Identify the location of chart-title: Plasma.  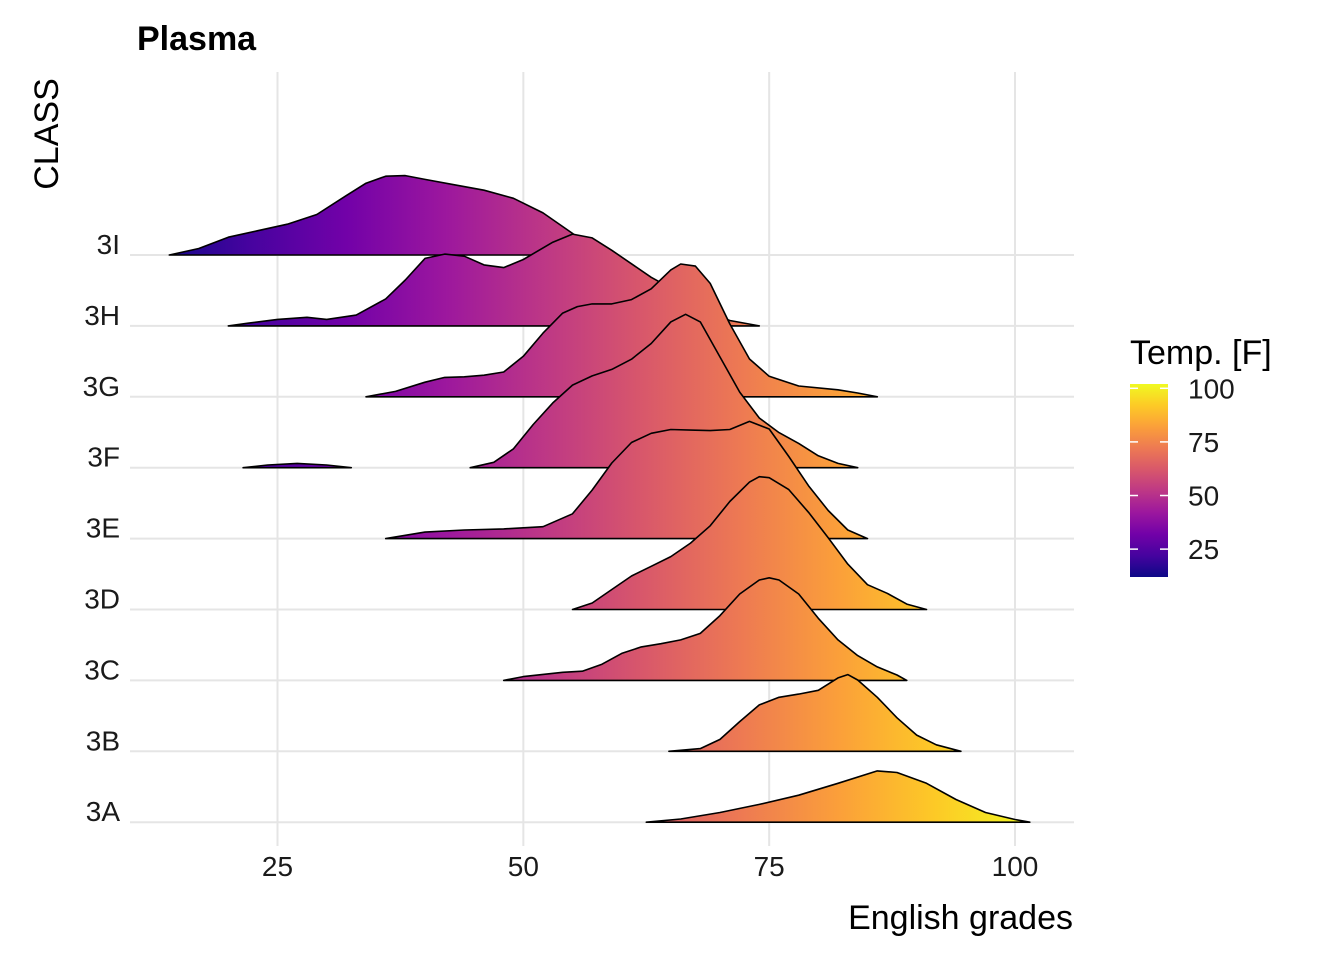
(197, 39).